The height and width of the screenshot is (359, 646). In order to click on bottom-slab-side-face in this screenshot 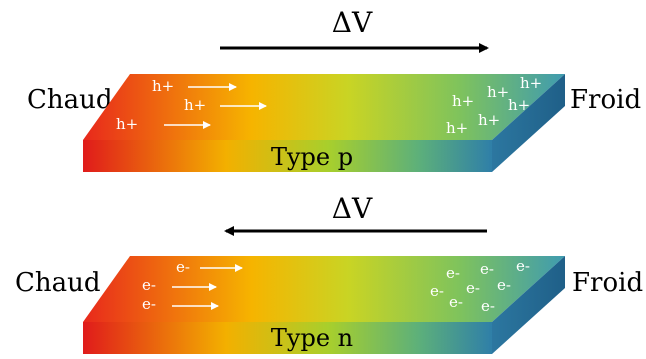, I will do `click(528, 305)`.